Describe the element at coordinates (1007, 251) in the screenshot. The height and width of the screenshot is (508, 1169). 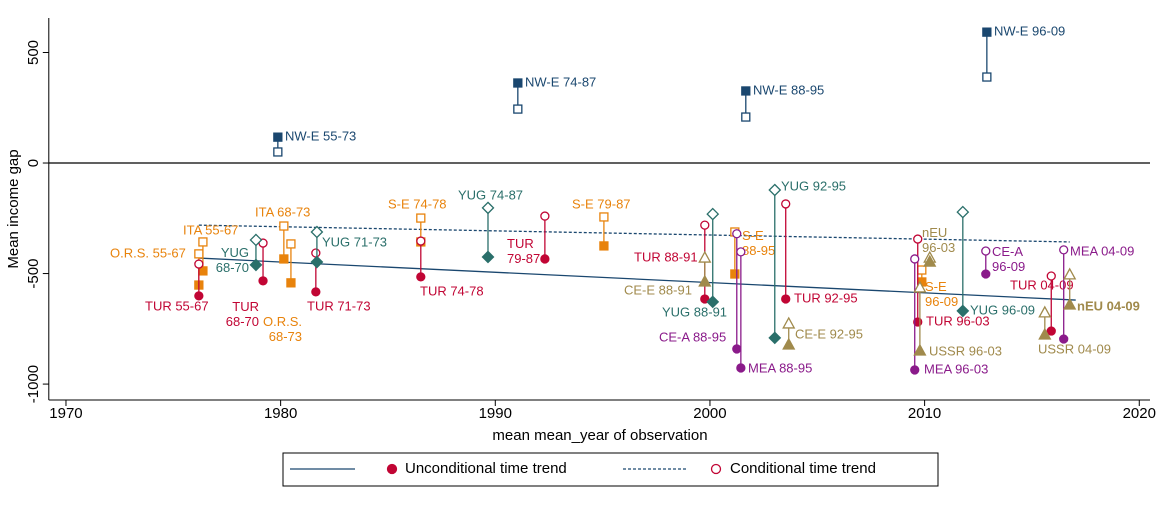
I see `label-line: CE-A` at that location.